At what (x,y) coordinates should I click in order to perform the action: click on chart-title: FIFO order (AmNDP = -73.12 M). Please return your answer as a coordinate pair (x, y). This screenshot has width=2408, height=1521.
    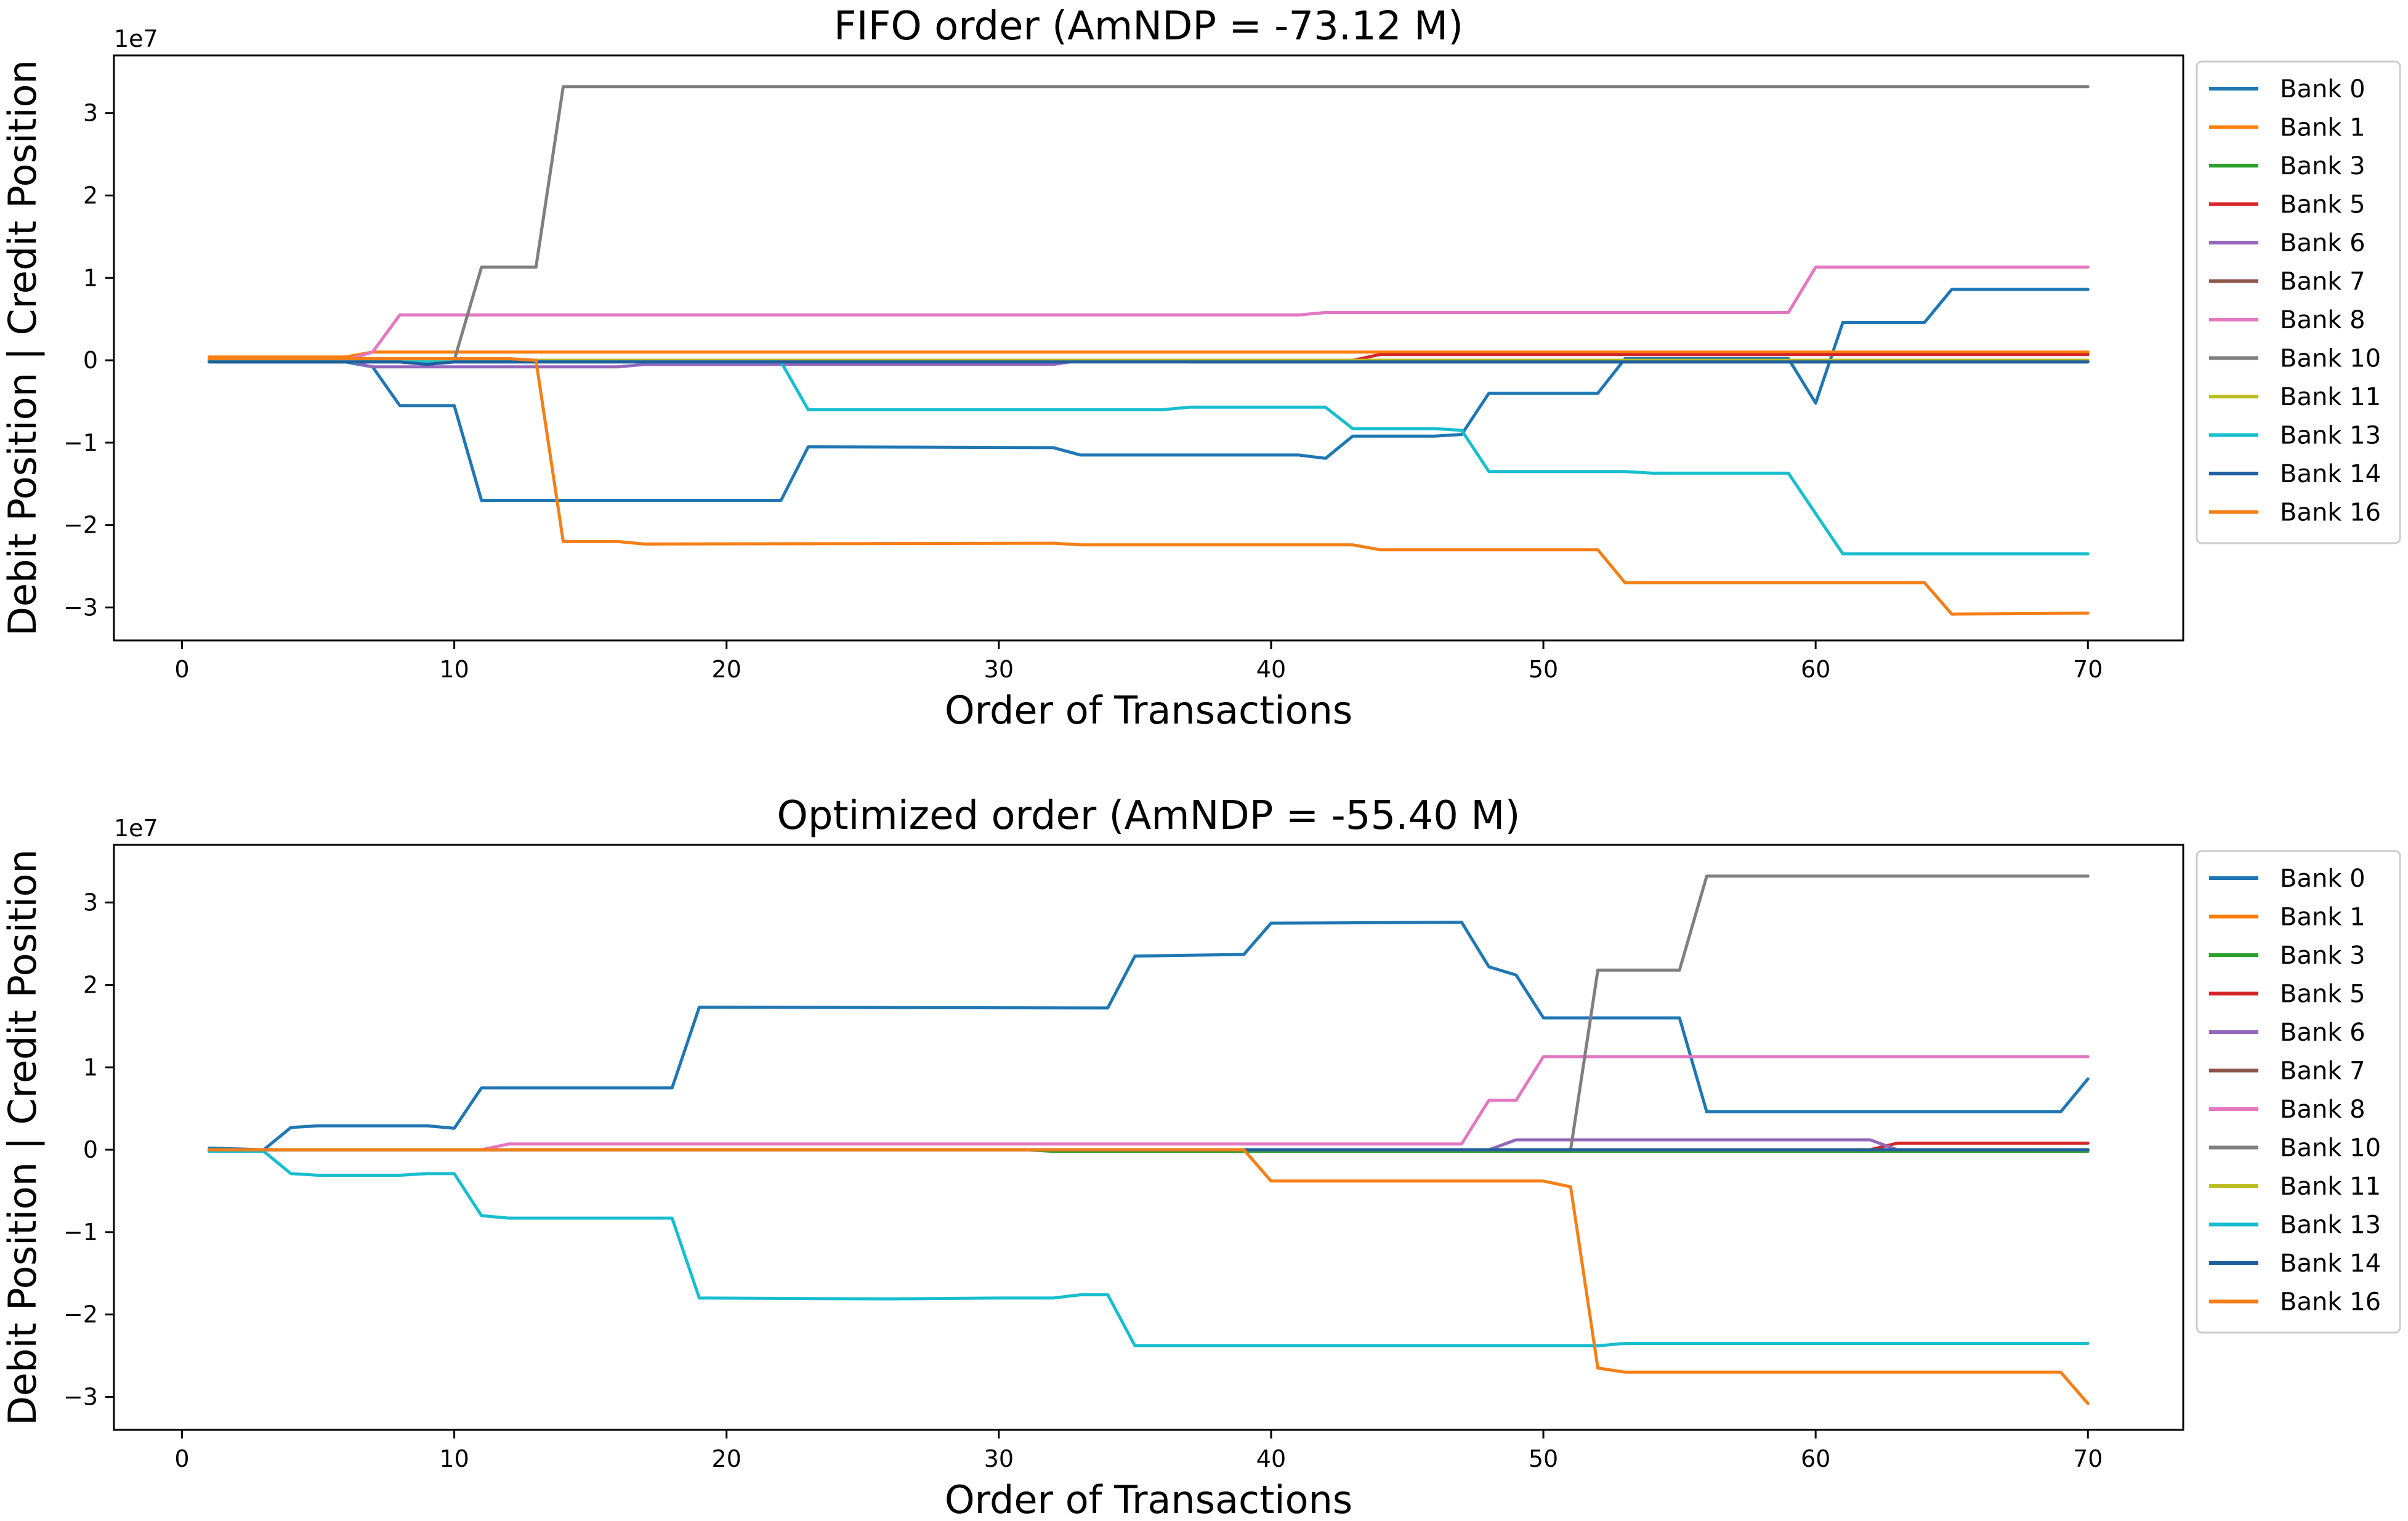
    Looking at the image, I should click on (1148, 26).